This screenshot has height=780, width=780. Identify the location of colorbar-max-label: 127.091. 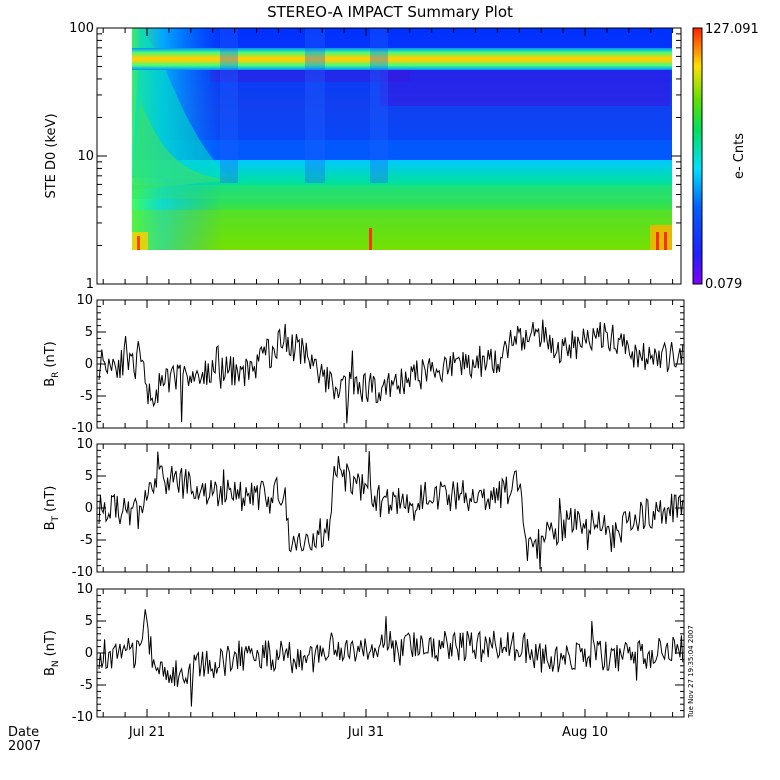
(732, 29).